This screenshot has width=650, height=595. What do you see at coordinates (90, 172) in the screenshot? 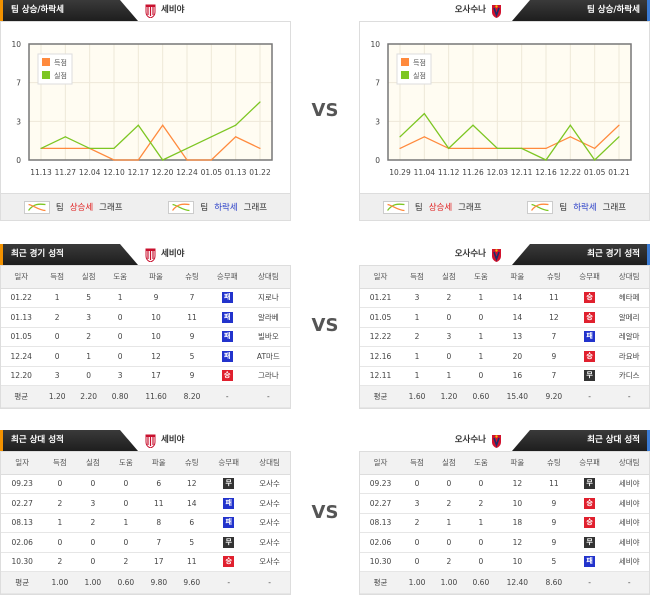
I see `x-tick-label: 12.04` at bounding box center [90, 172].